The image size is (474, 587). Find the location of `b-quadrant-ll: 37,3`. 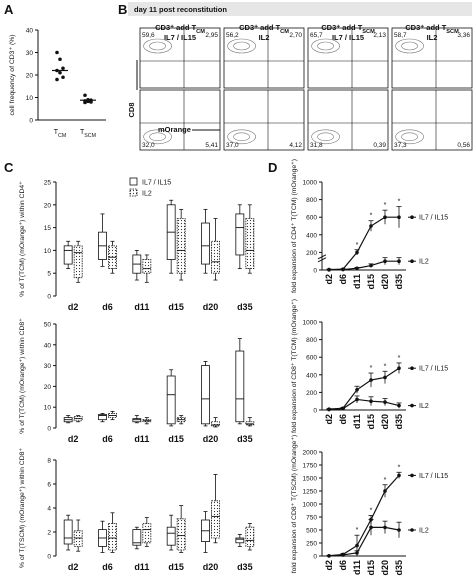

b-quadrant-ll: 37,3 is located at coordinates (400, 145).